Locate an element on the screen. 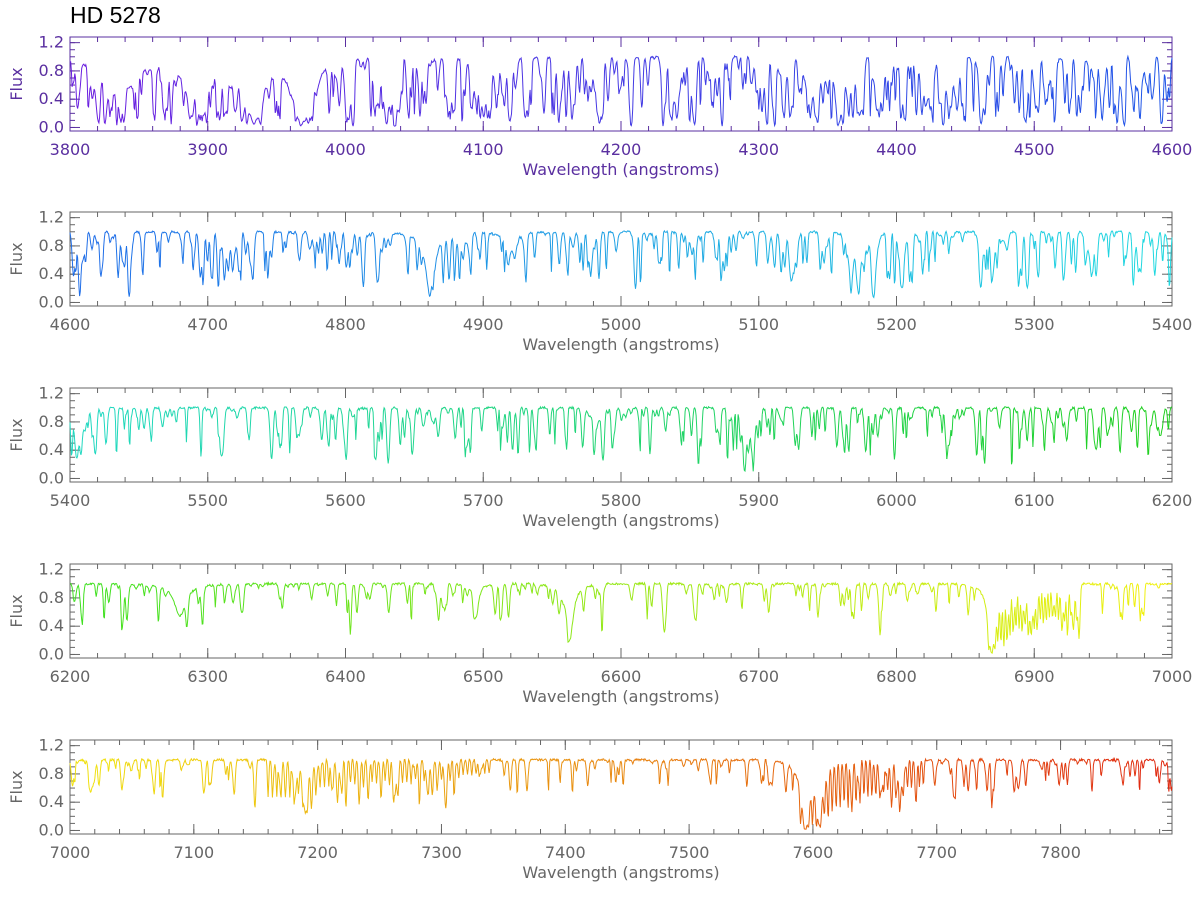  x-tick-label: 7400 is located at coordinates (565, 852).